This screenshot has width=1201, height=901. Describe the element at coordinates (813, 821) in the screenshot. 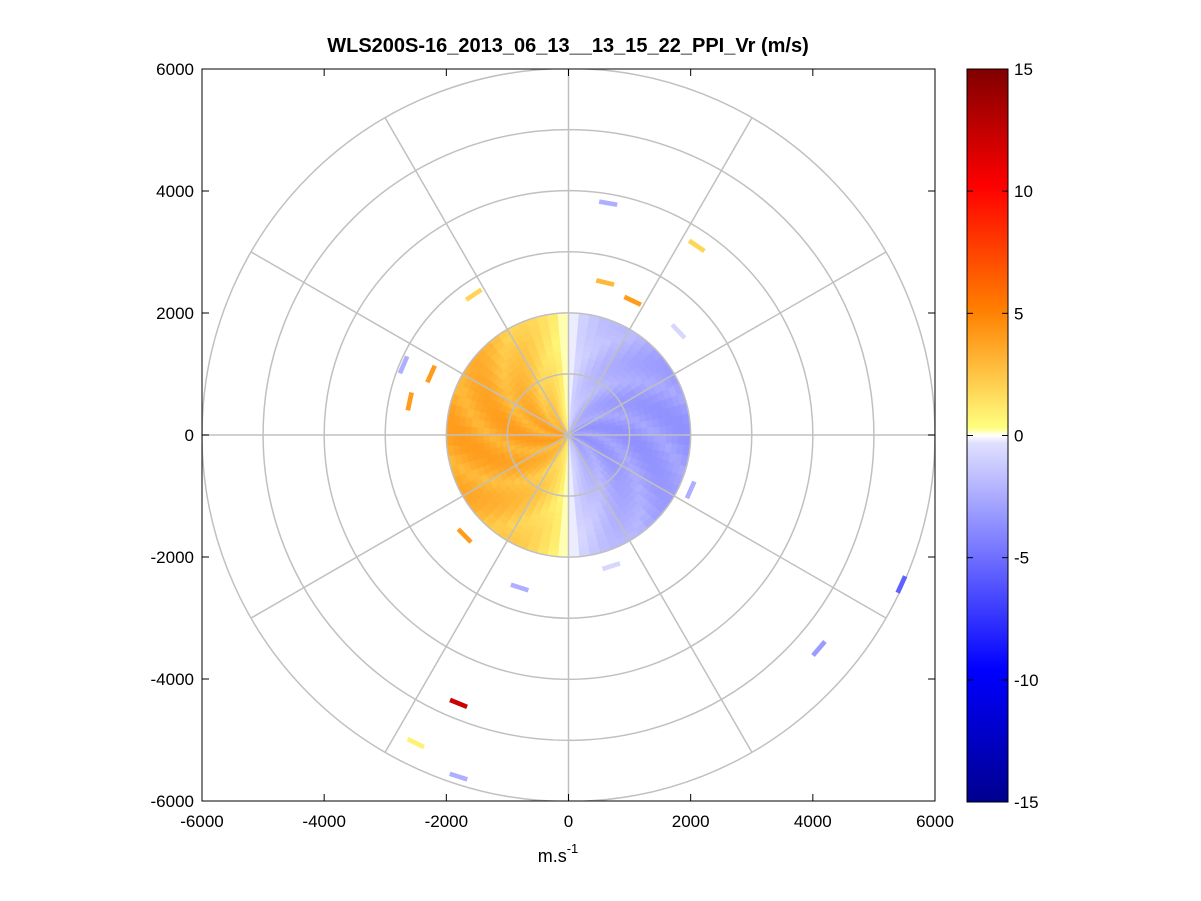

I see `x-tick-label: 4000` at that location.